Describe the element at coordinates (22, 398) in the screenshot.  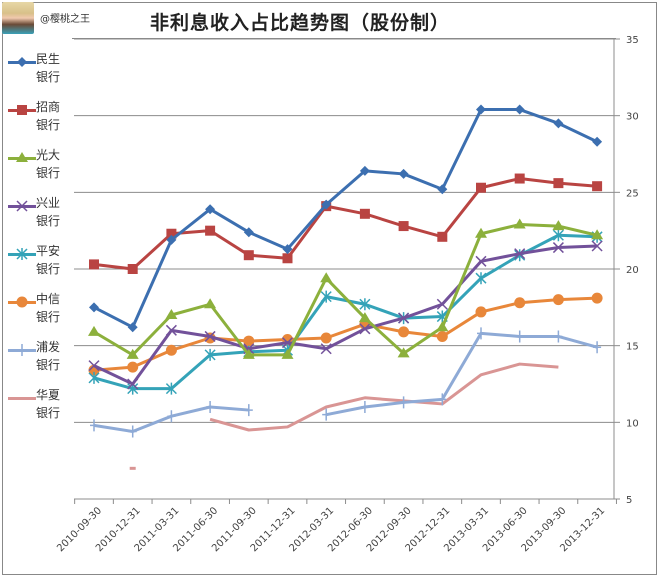
I see `legend-line-swatch` at that location.